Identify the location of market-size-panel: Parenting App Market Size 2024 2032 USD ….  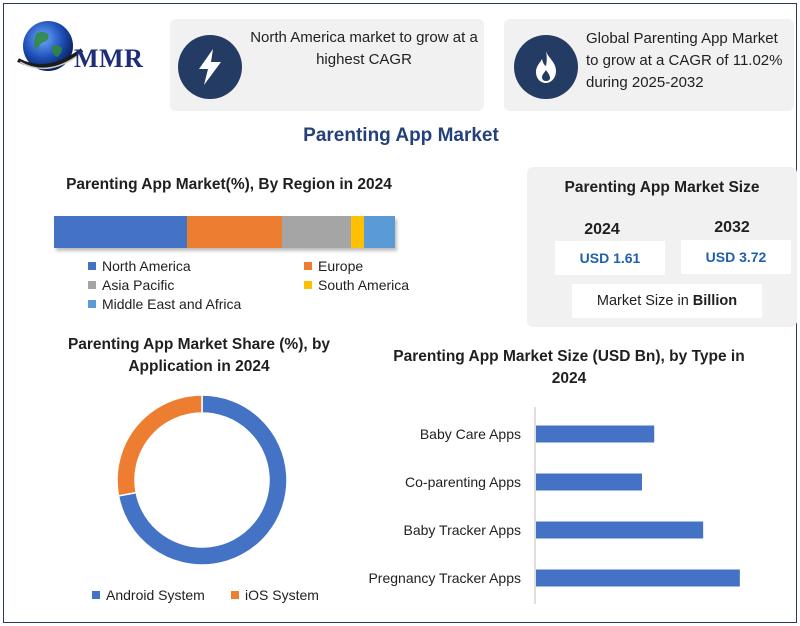
(662, 247).